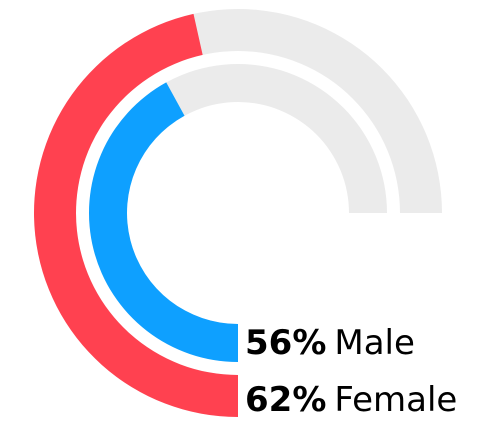  What do you see at coordinates (285, 400) in the screenshot?
I see `female-percent-label: 62%` at bounding box center [285, 400].